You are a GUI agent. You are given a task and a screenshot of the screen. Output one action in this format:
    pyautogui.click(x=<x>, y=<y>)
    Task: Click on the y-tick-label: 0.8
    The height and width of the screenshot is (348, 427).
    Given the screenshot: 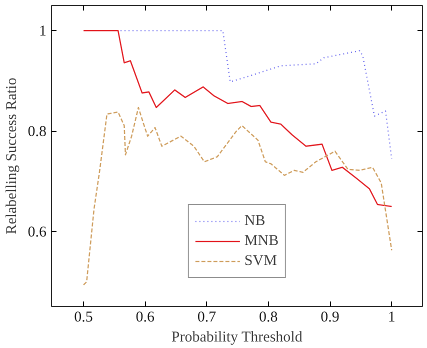 What is the action you would take?
    pyautogui.click(x=37, y=132)
    